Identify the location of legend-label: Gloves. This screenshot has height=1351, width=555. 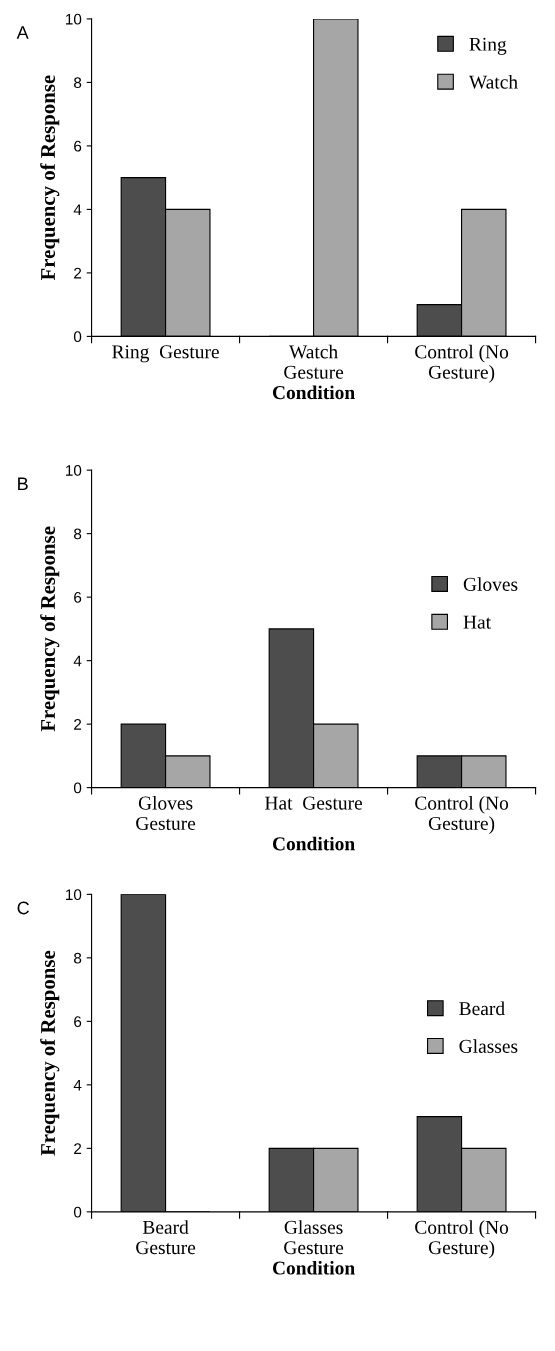
(490, 584).